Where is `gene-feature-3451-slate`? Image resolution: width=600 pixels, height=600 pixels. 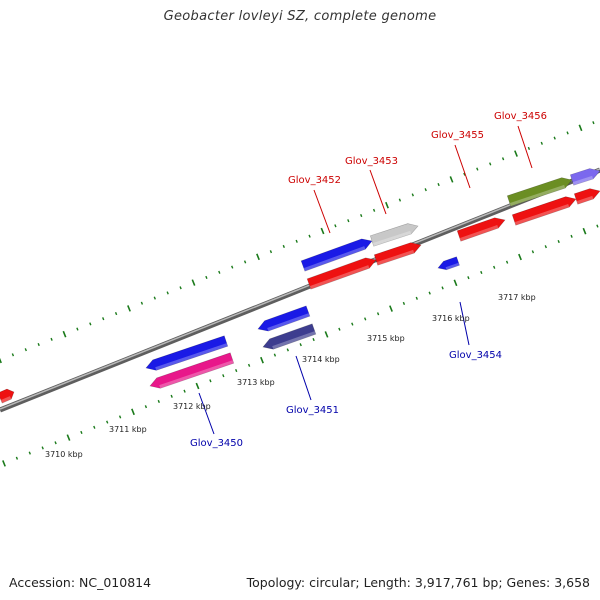
gene-feature-3451-slate is located at coordinates (289, 336).